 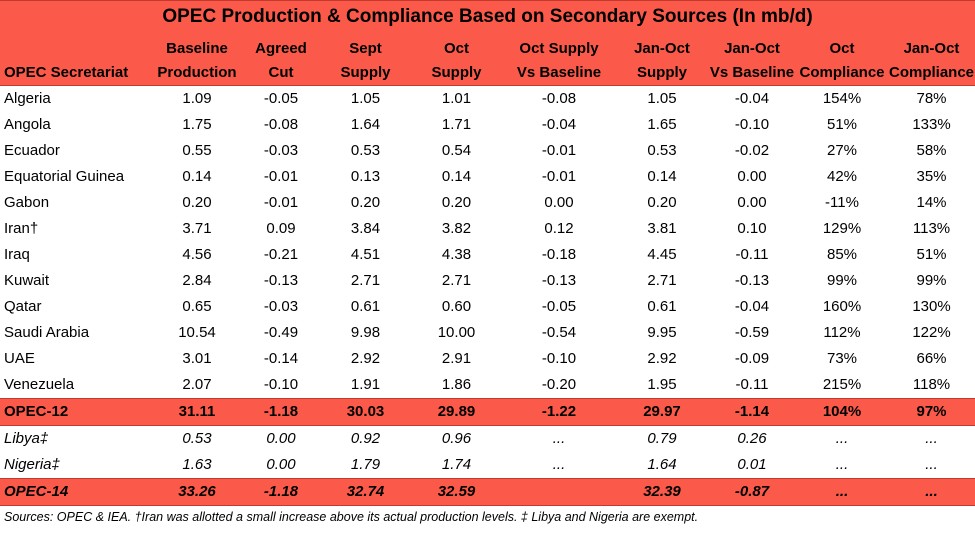 What do you see at coordinates (842, 254) in the screenshot?
I see `table-cell: 85%` at bounding box center [842, 254].